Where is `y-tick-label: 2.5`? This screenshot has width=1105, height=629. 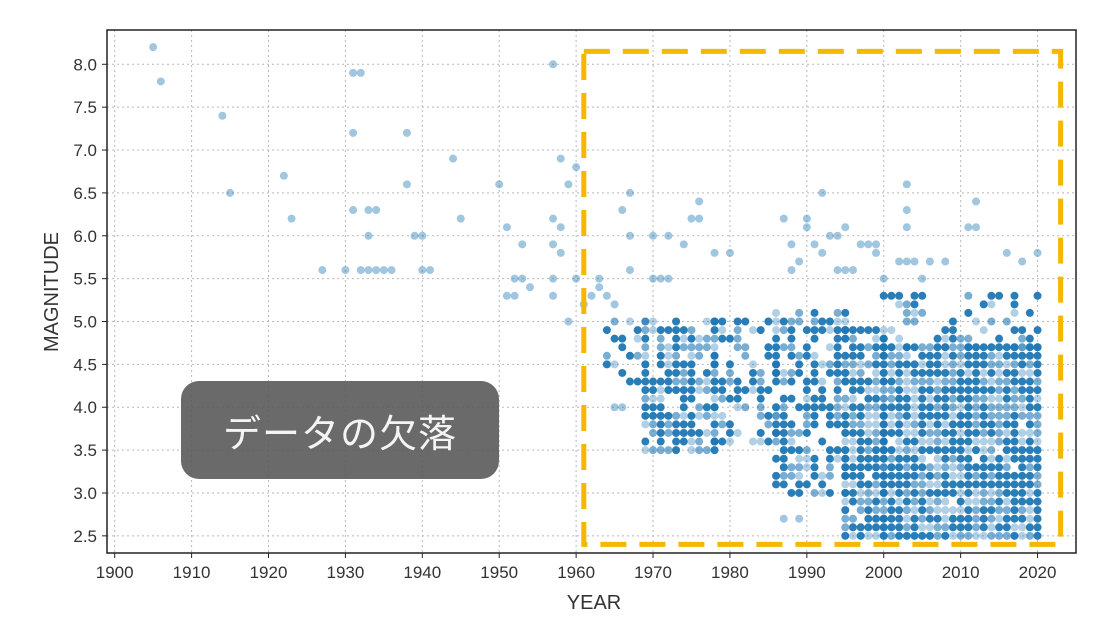 y-tick-label: 2.5 is located at coordinates (85, 536).